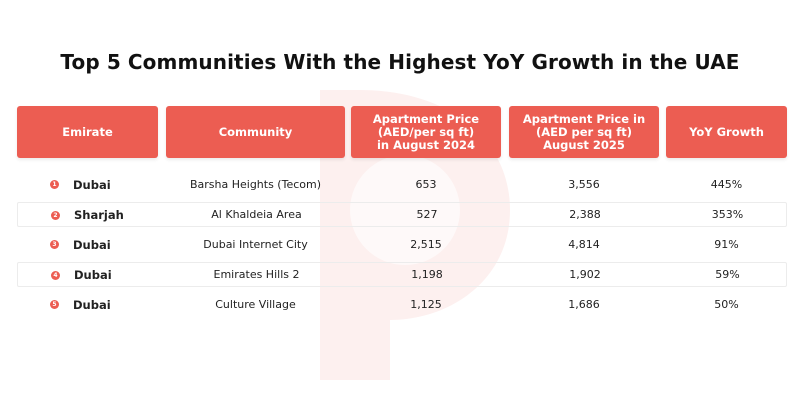  What do you see at coordinates (402, 214) in the screenshot?
I see `table-row: 2 Sharjah Al Khaldeia Area 527 2,388 353%` at bounding box center [402, 214].